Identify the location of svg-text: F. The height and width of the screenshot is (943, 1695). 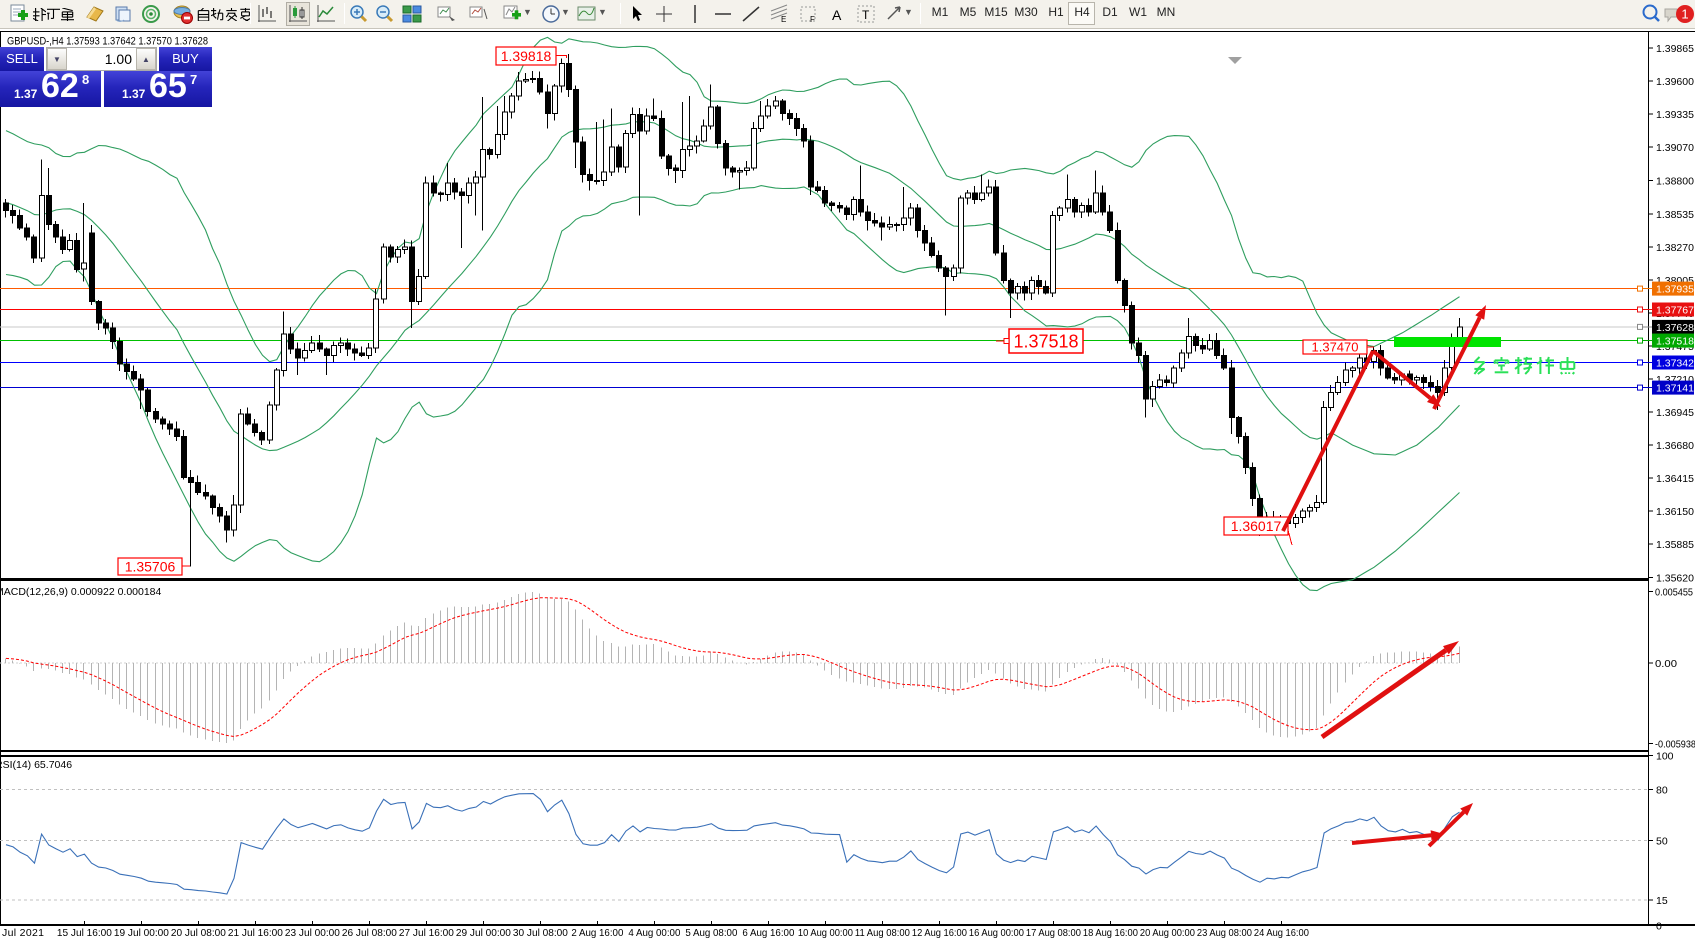
(812, 19).